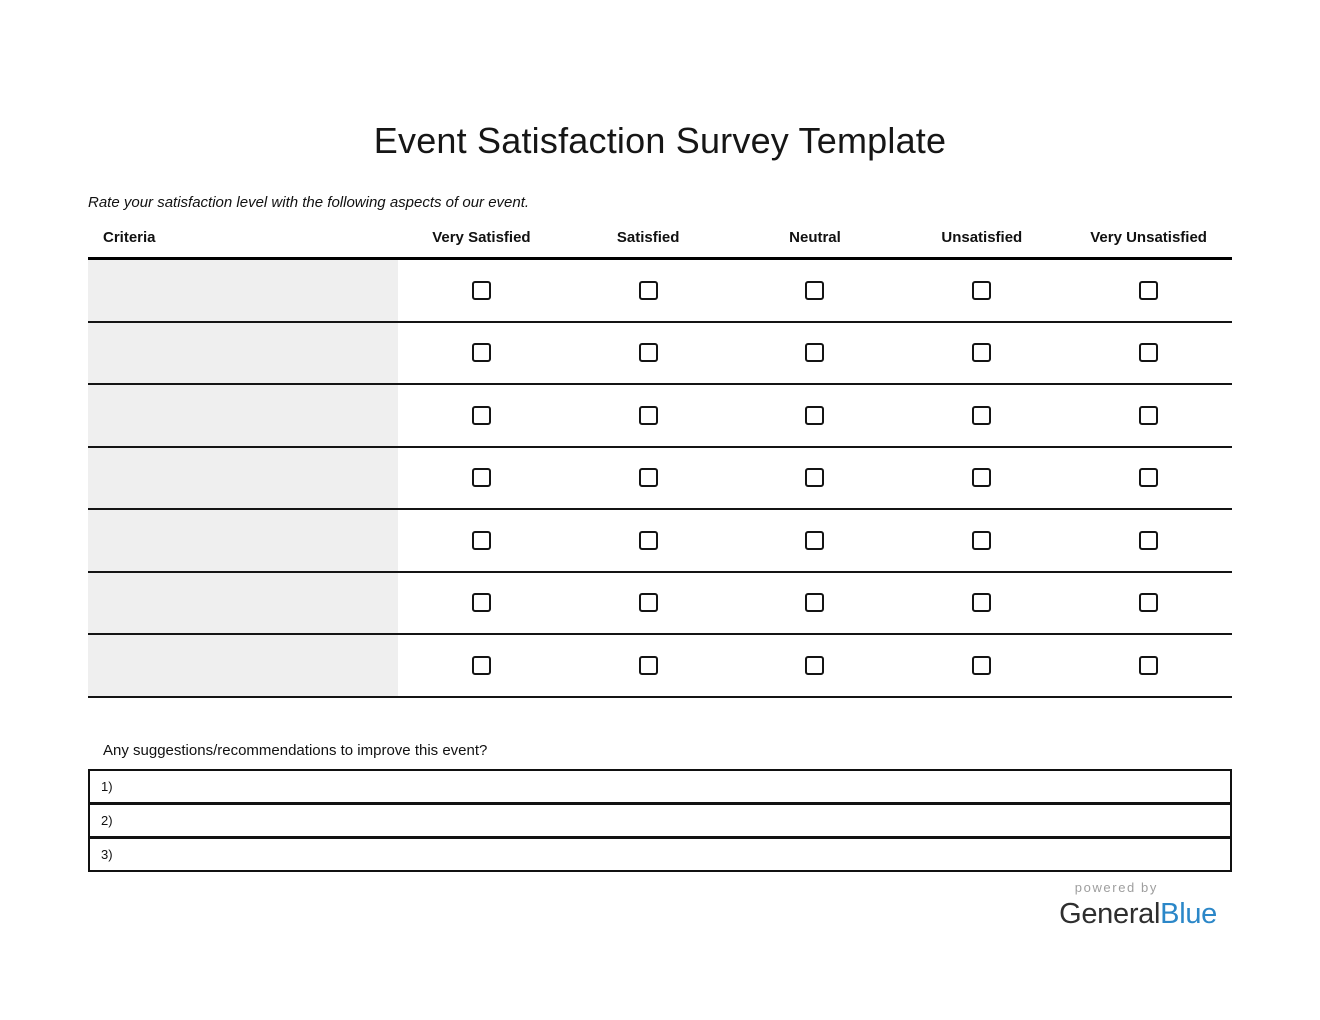  What do you see at coordinates (660, 786) in the screenshot?
I see `suggestion-row-1: 1)` at bounding box center [660, 786].